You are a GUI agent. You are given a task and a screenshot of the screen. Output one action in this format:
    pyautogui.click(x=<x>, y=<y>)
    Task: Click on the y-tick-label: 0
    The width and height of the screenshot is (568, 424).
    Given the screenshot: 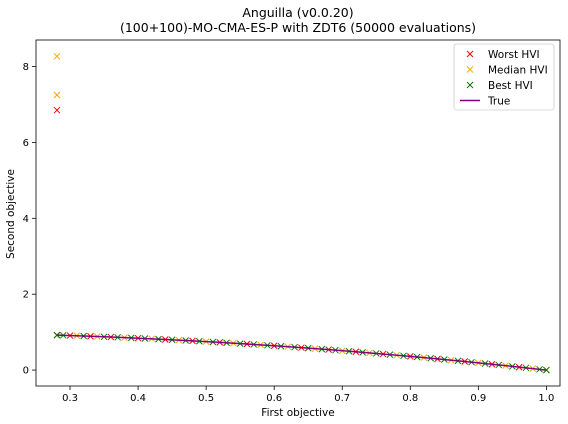 What is the action you would take?
    pyautogui.click(x=26, y=371)
    